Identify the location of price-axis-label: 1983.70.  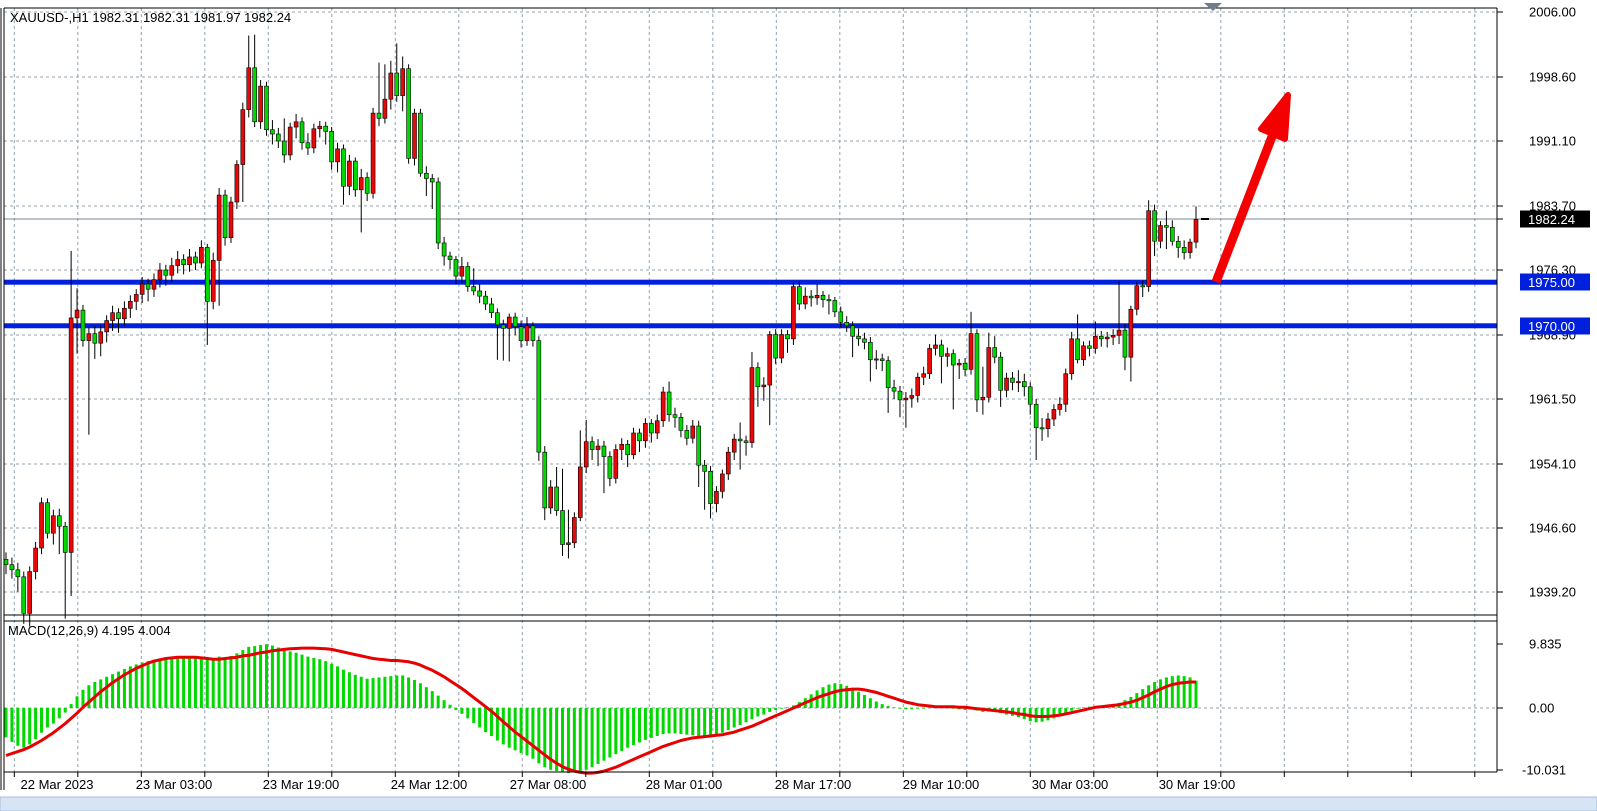
(1552, 206).